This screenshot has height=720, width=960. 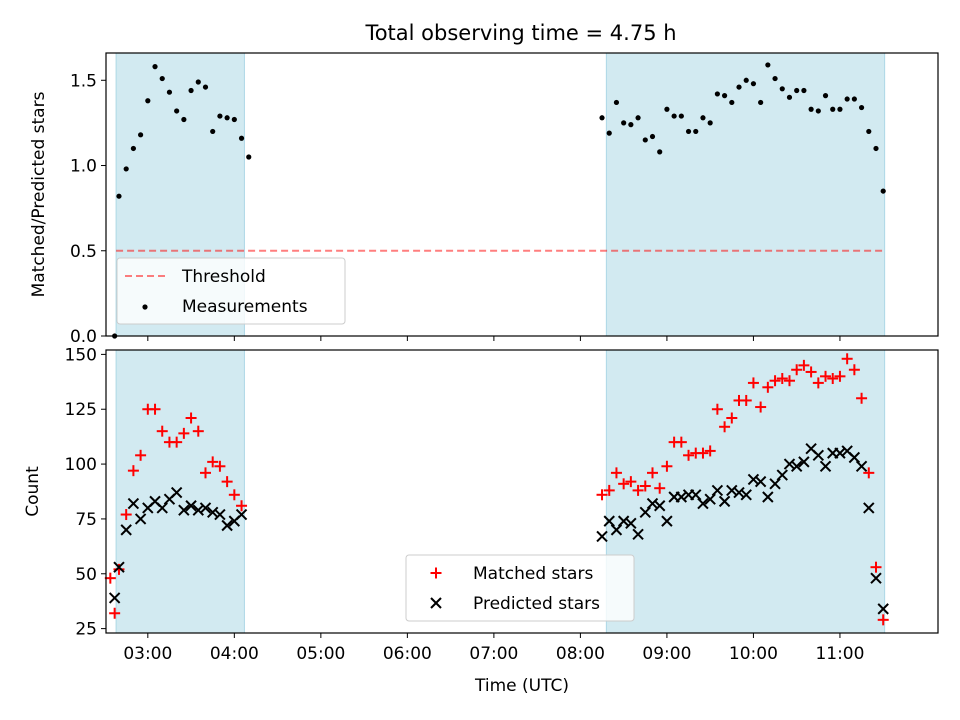 I want to click on y-tick-label: 150, so click(x=81, y=355).